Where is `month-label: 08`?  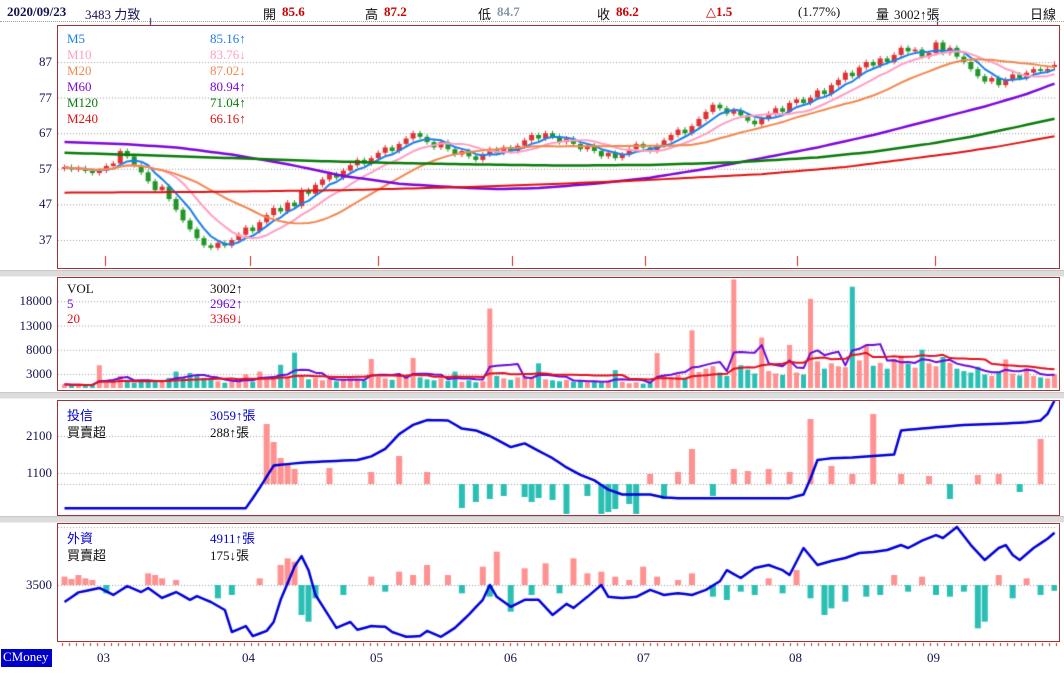 month-label: 08 is located at coordinates (795, 657).